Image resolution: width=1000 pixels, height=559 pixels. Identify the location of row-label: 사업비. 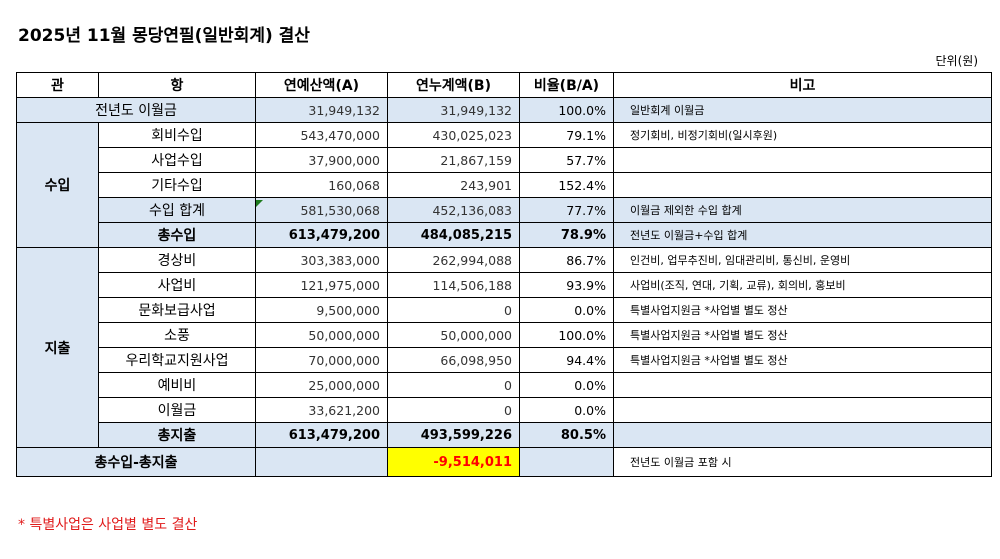
(177, 285).